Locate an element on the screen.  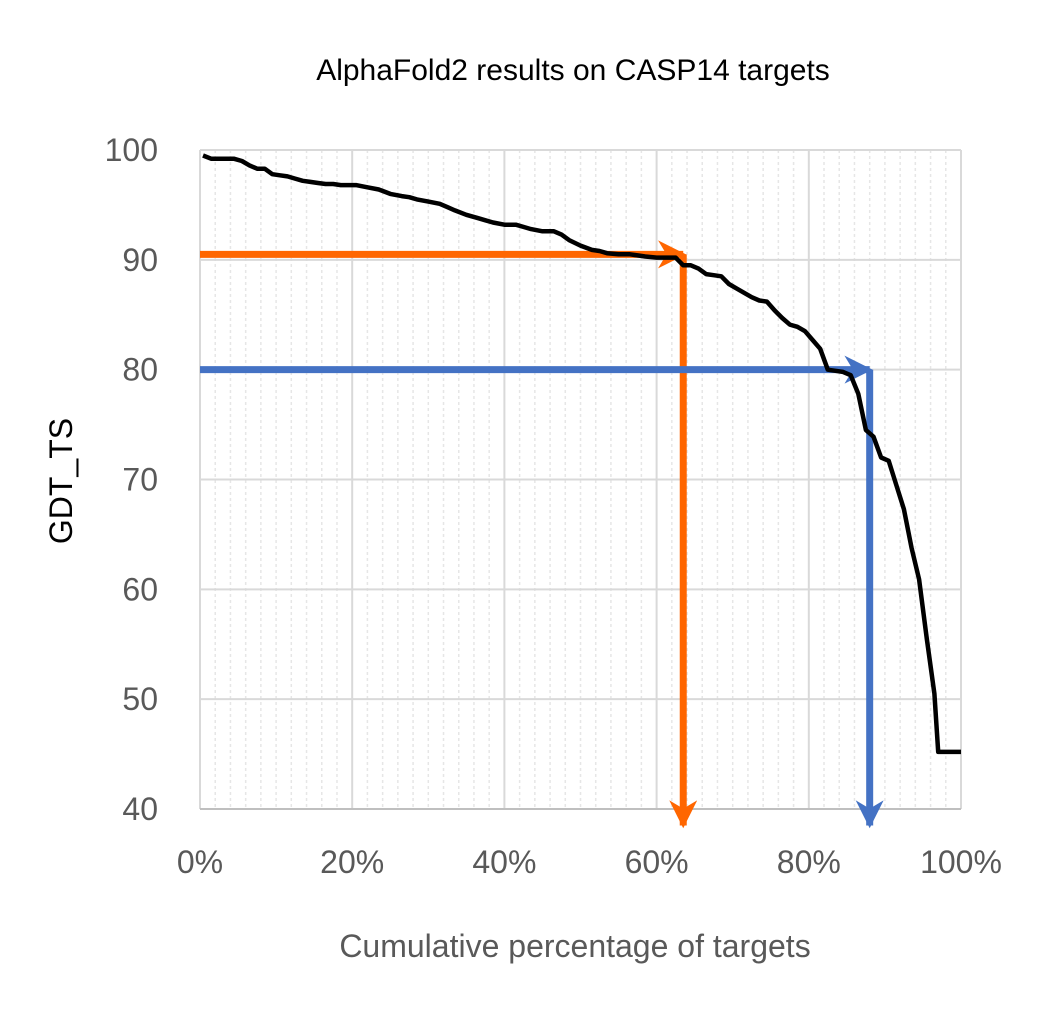
x-tick-label: 40% is located at coordinates (504, 862).